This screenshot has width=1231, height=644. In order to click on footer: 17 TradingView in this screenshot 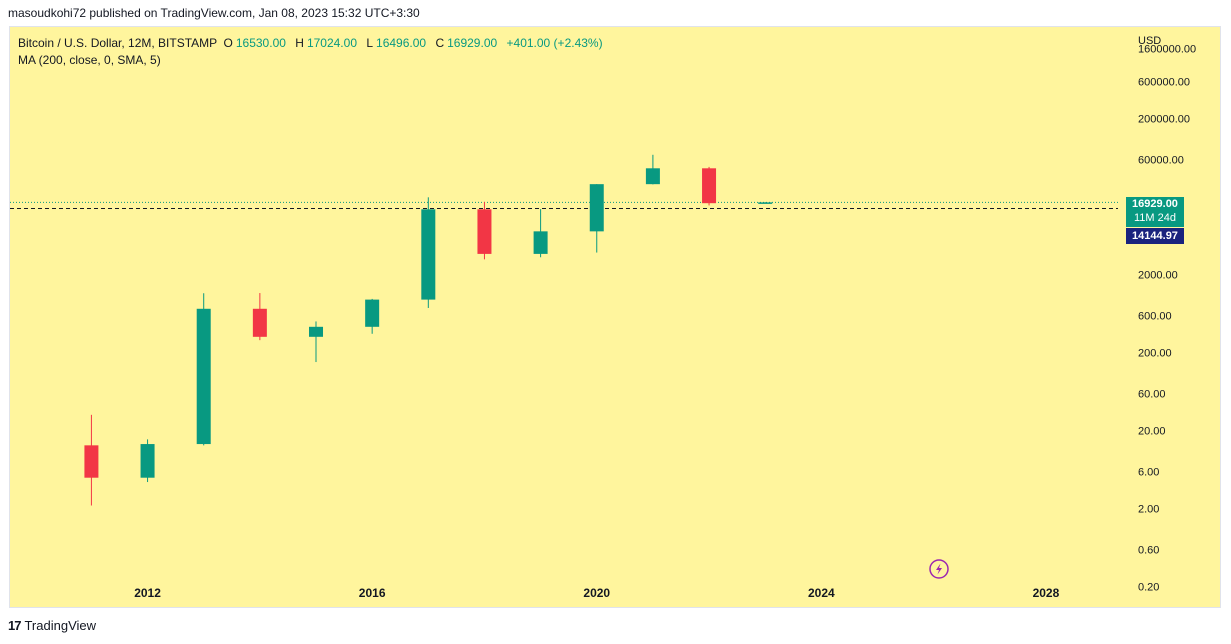, I will do `click(52, 625)`.